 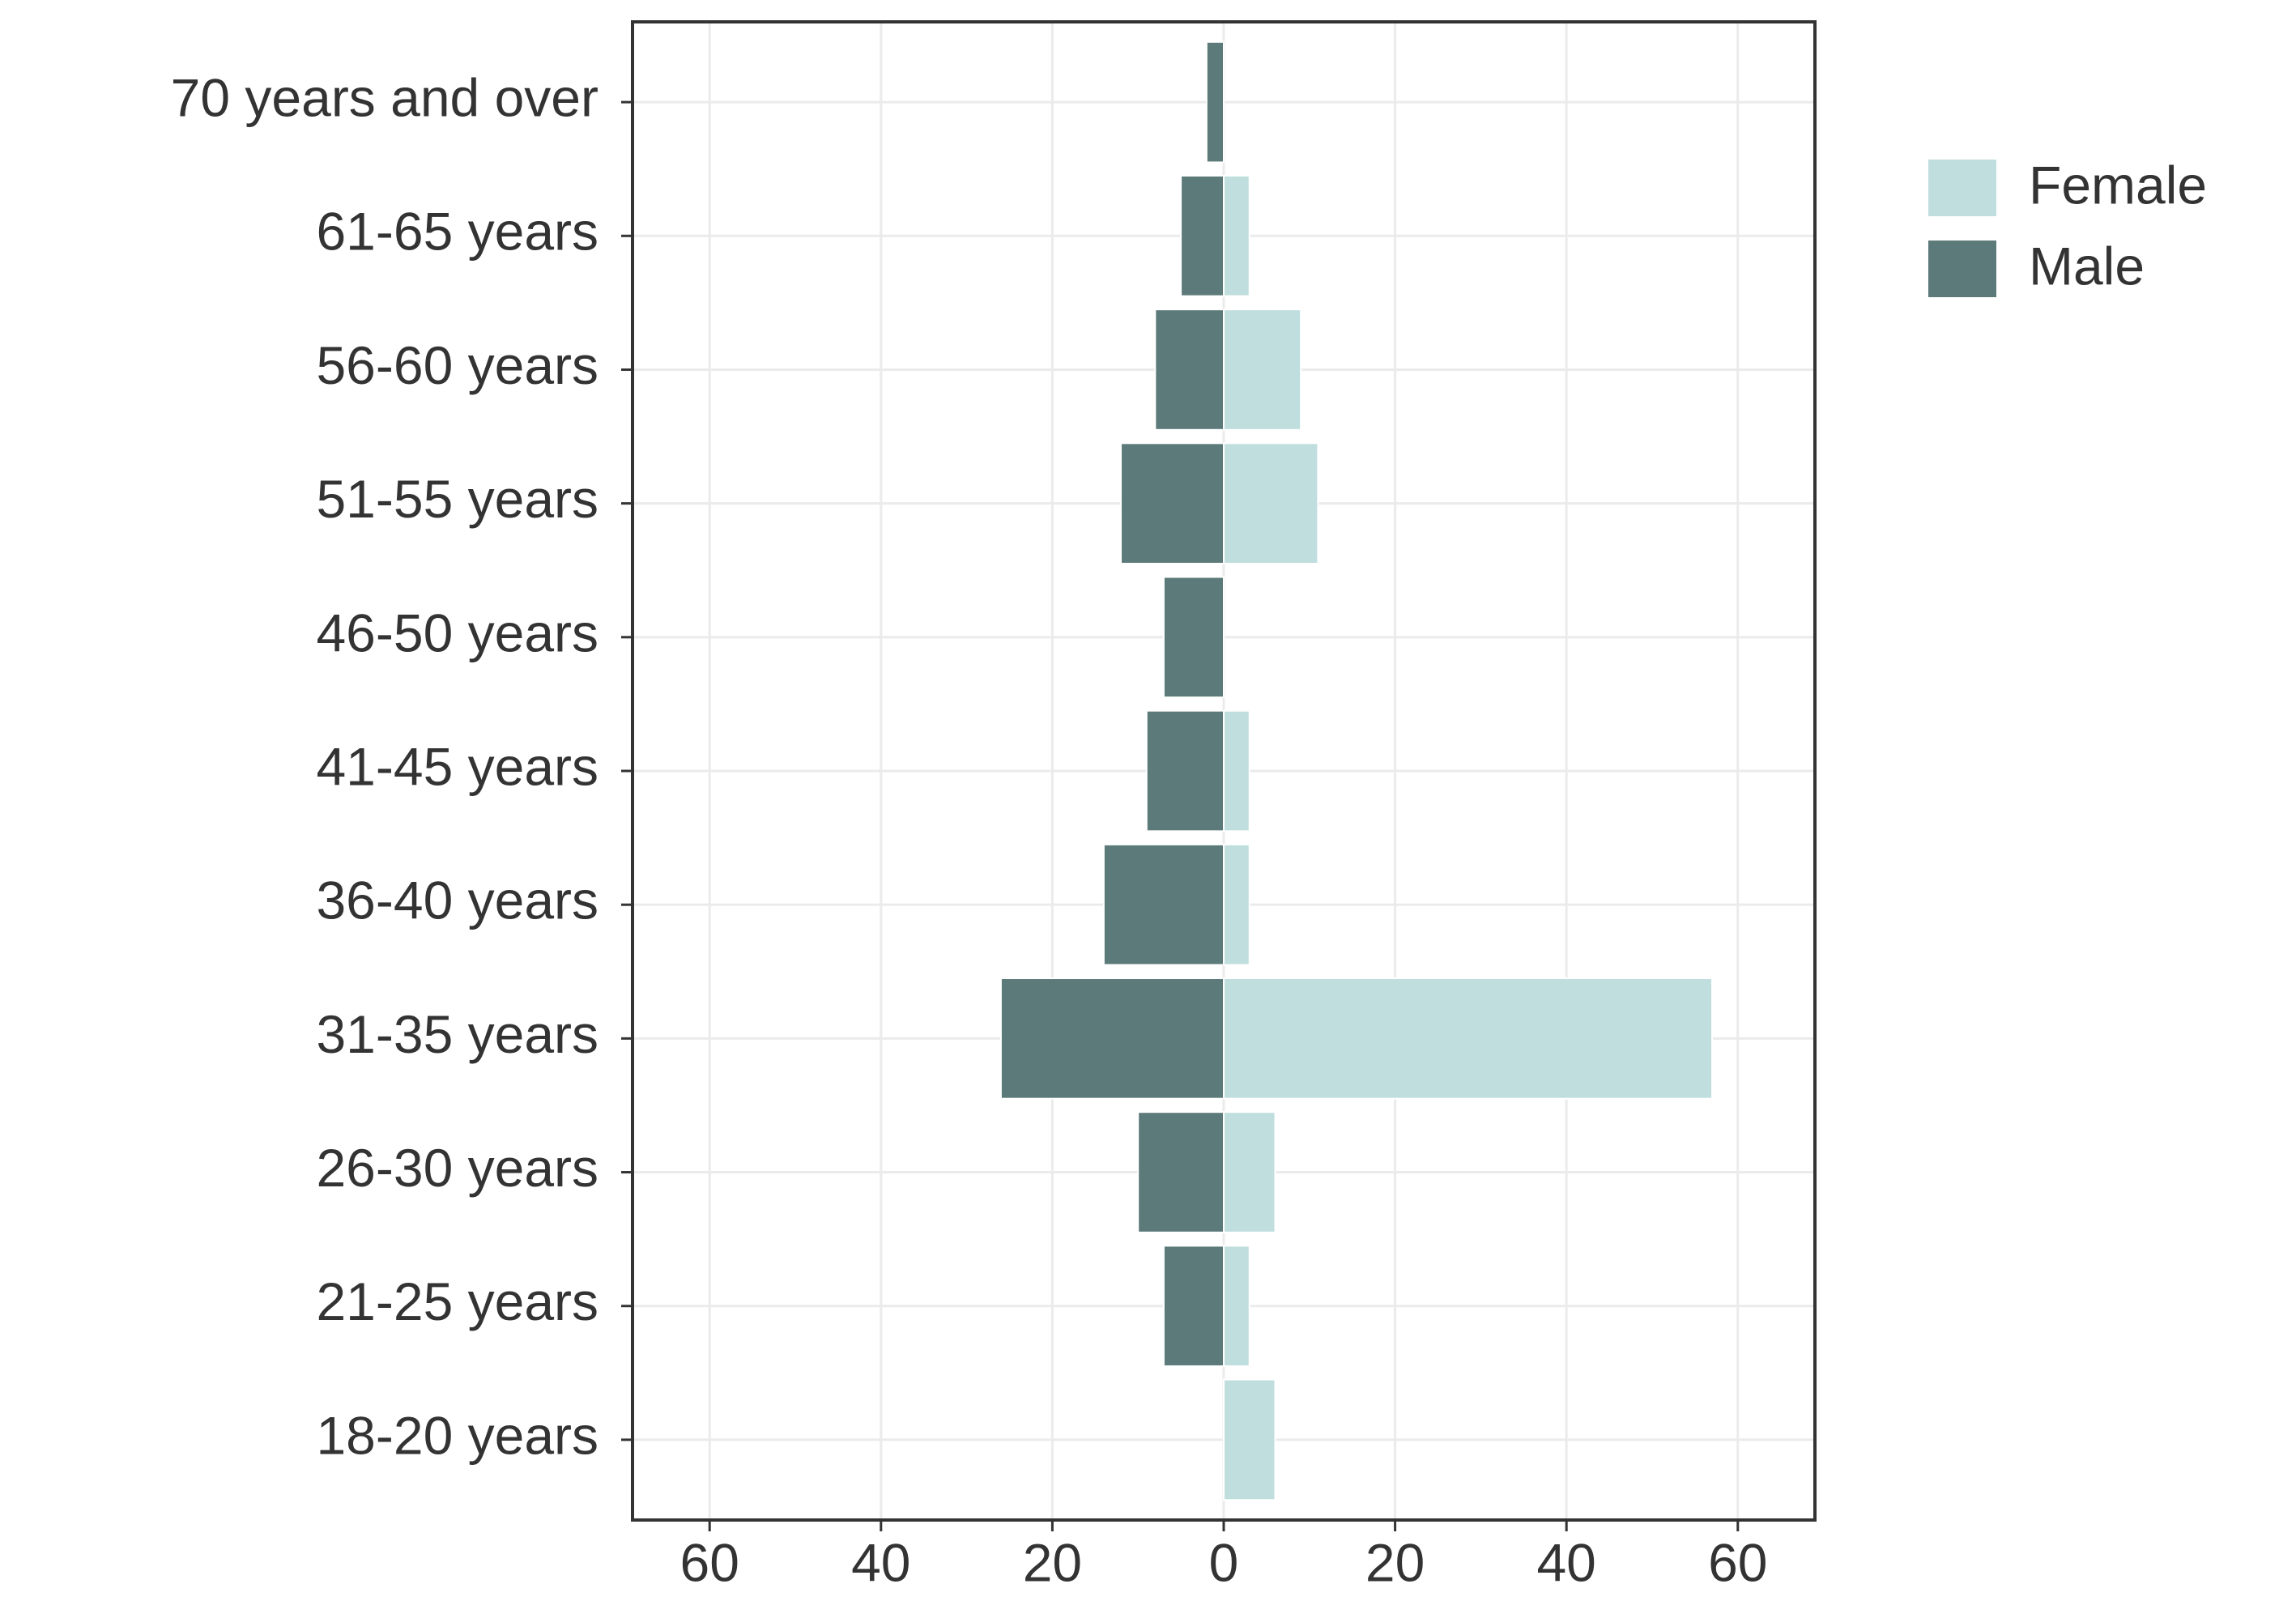 I want to click on y-tick-label: 18-20 years, so click(x=457, y=1435).